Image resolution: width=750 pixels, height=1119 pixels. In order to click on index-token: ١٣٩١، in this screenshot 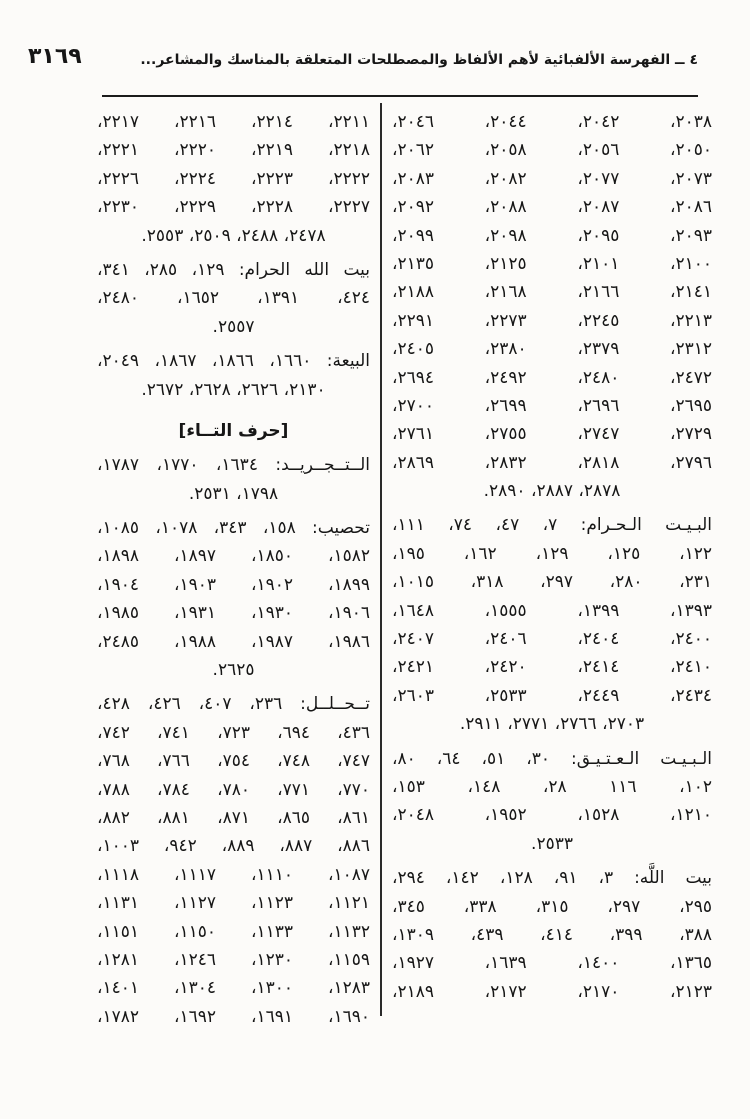, I will do `click(278, 298)`.